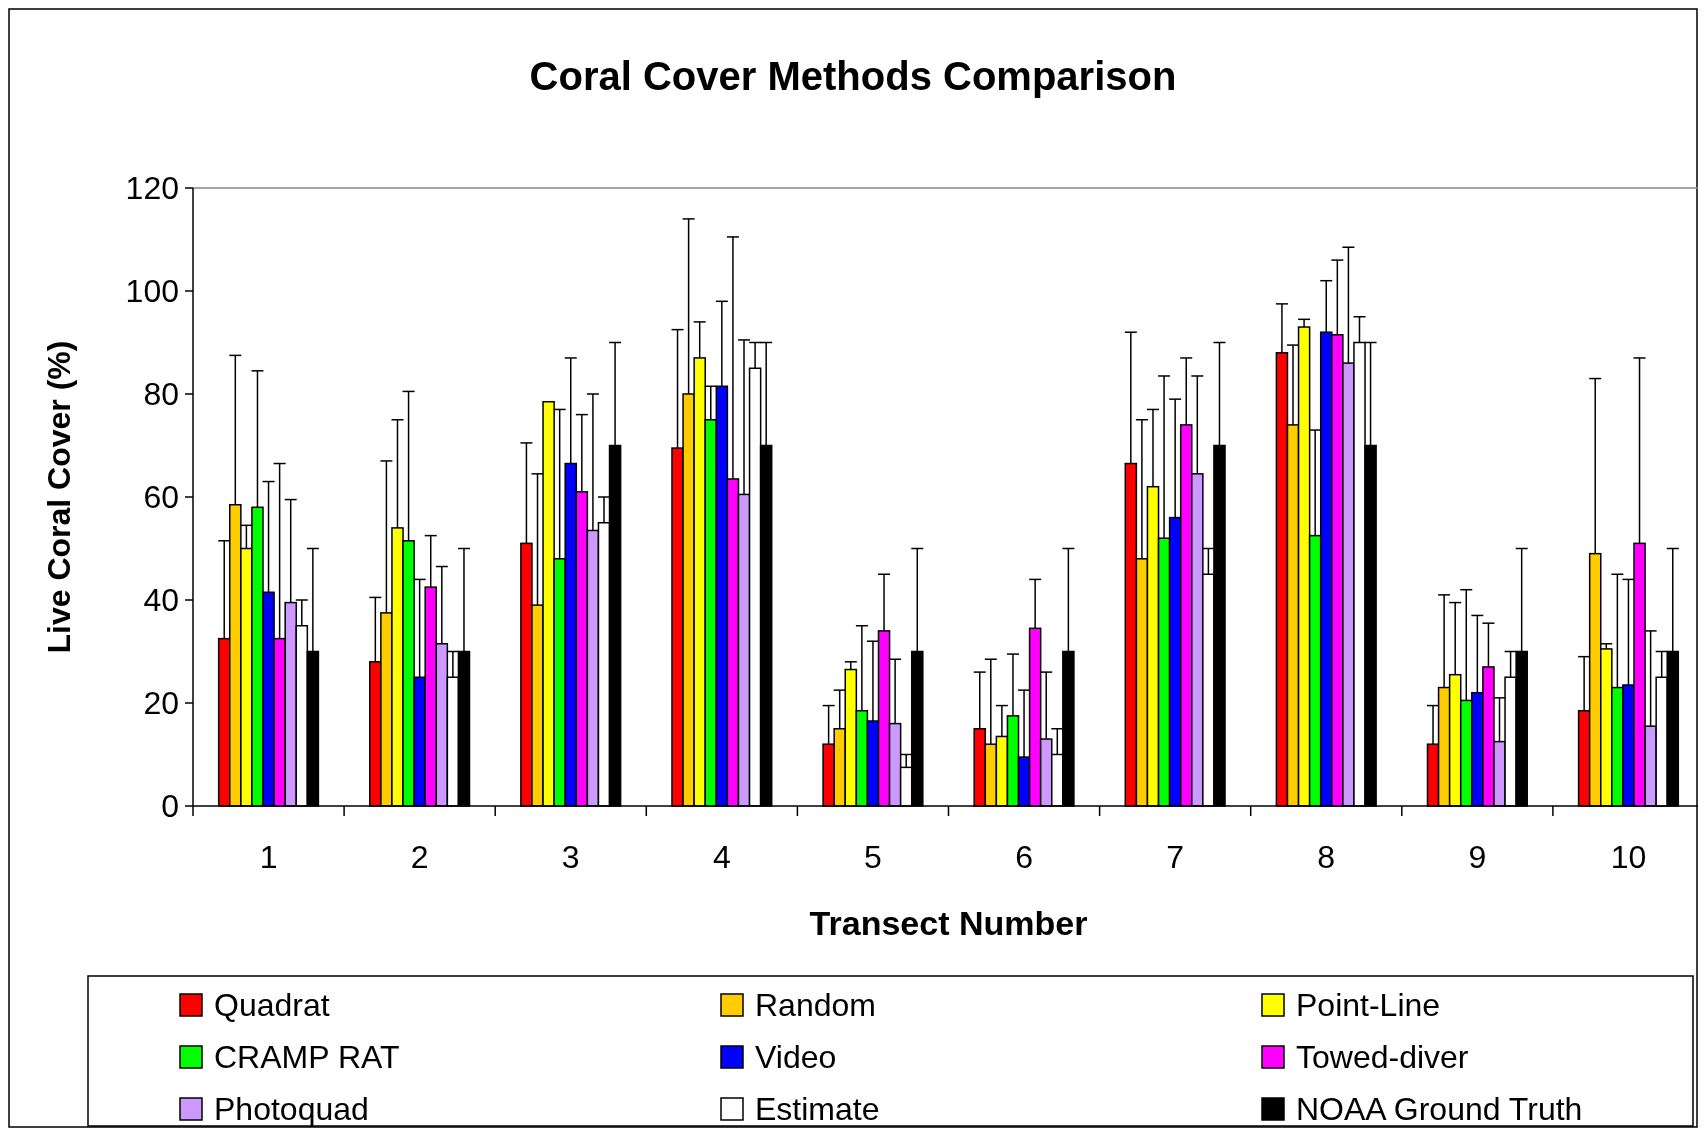  I want to click on x-tick-label: 1, so click(268, 857).